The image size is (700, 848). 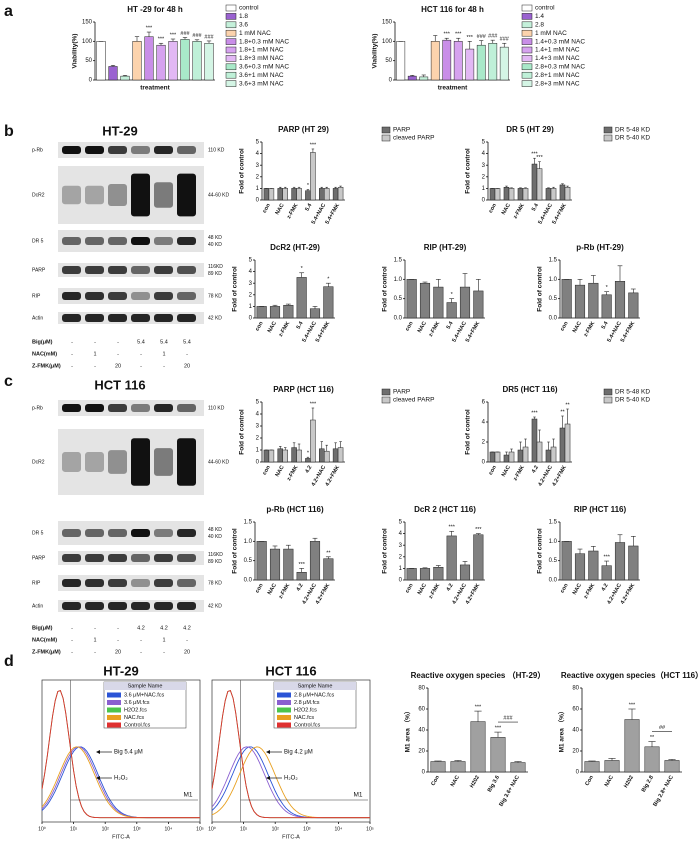 What do you see at coordinates (632, 130) in the screenshot?
I see `legend-label: DR 5-48 KD` at bounding box center [632, 130].